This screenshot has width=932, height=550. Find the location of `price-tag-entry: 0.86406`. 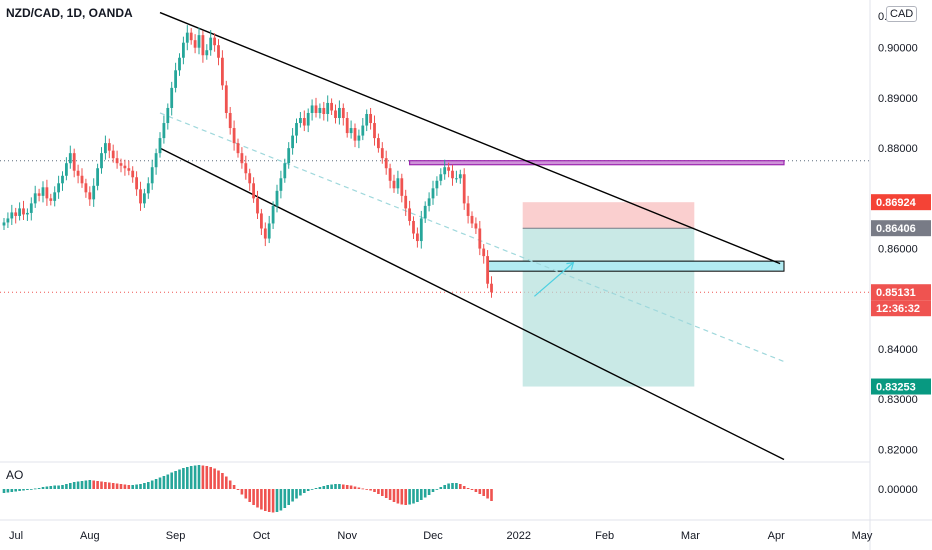

price-tag-entry: 0.86406 is located at coordinates (901, 228).